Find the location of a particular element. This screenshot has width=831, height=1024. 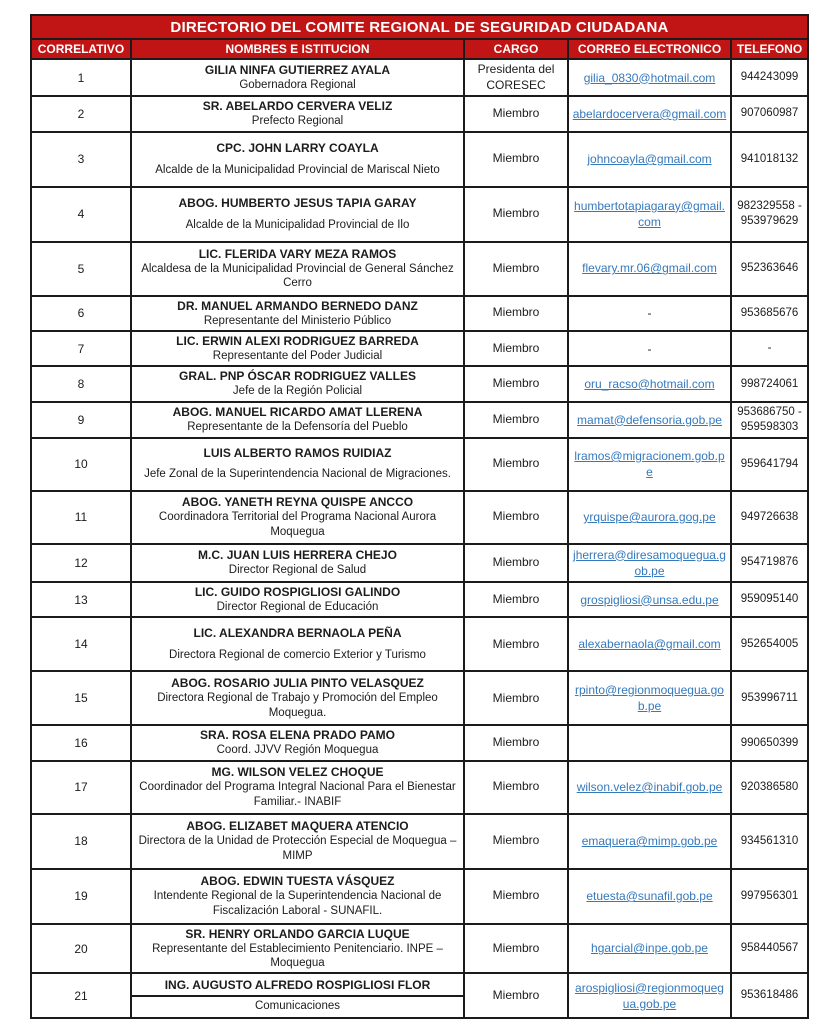

email-cell: abelardocervera@gmail.com is located at coordinates (649, 114).